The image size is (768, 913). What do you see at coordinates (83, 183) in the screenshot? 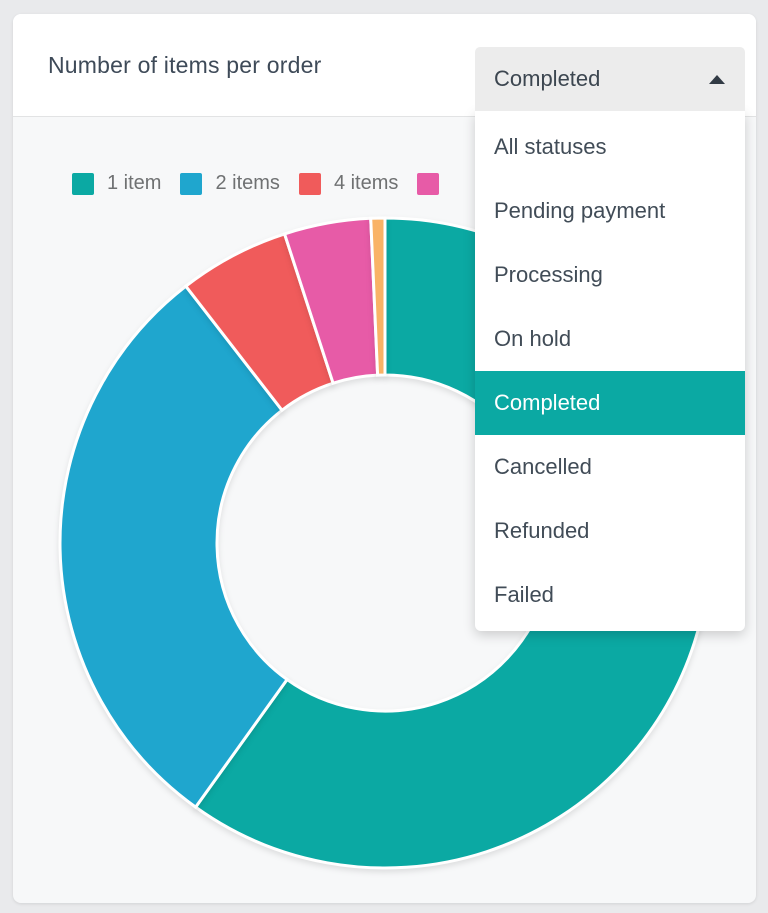
I see `legend-swatch-1-item` at bounding box center [83, 183].